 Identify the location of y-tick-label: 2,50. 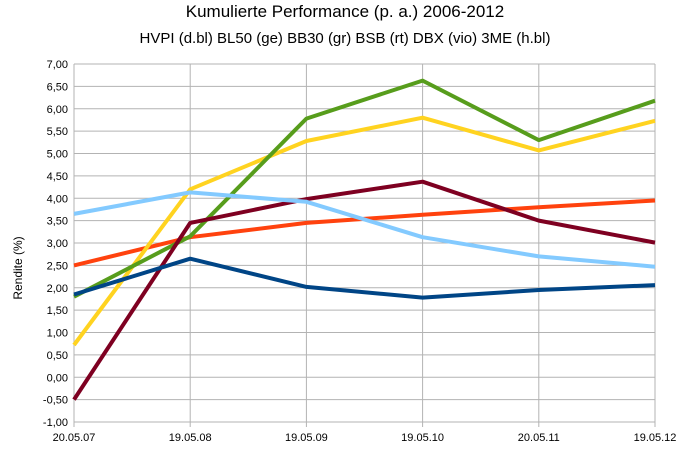
(57, 266).